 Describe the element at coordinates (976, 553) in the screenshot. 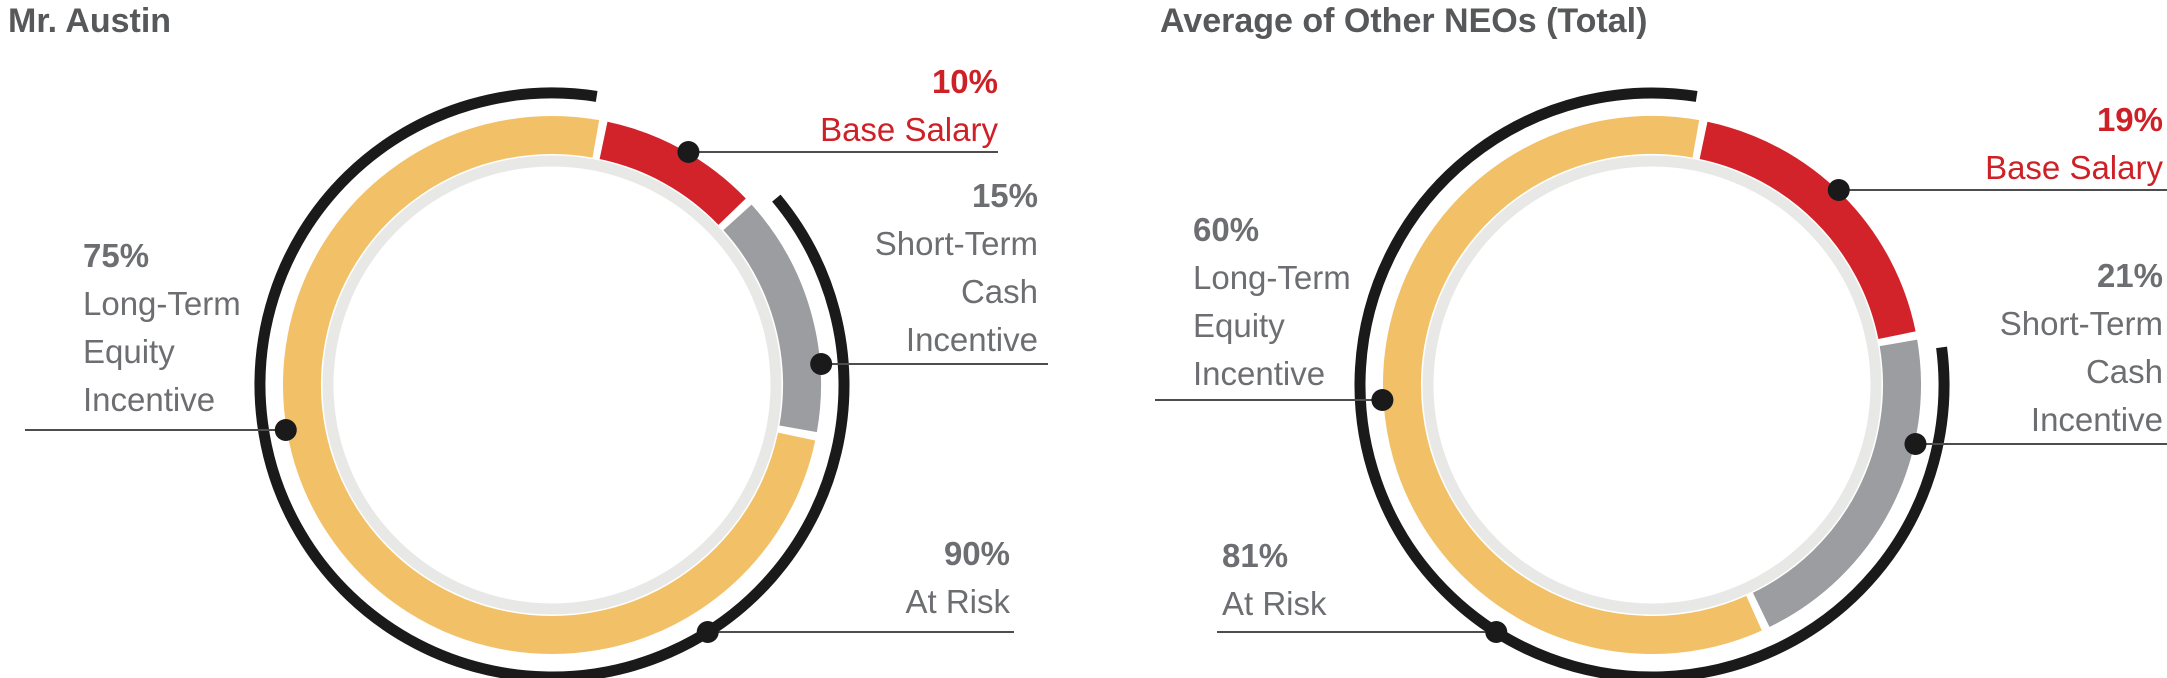

I see `label-at-risk-pct: 90%` at that location.